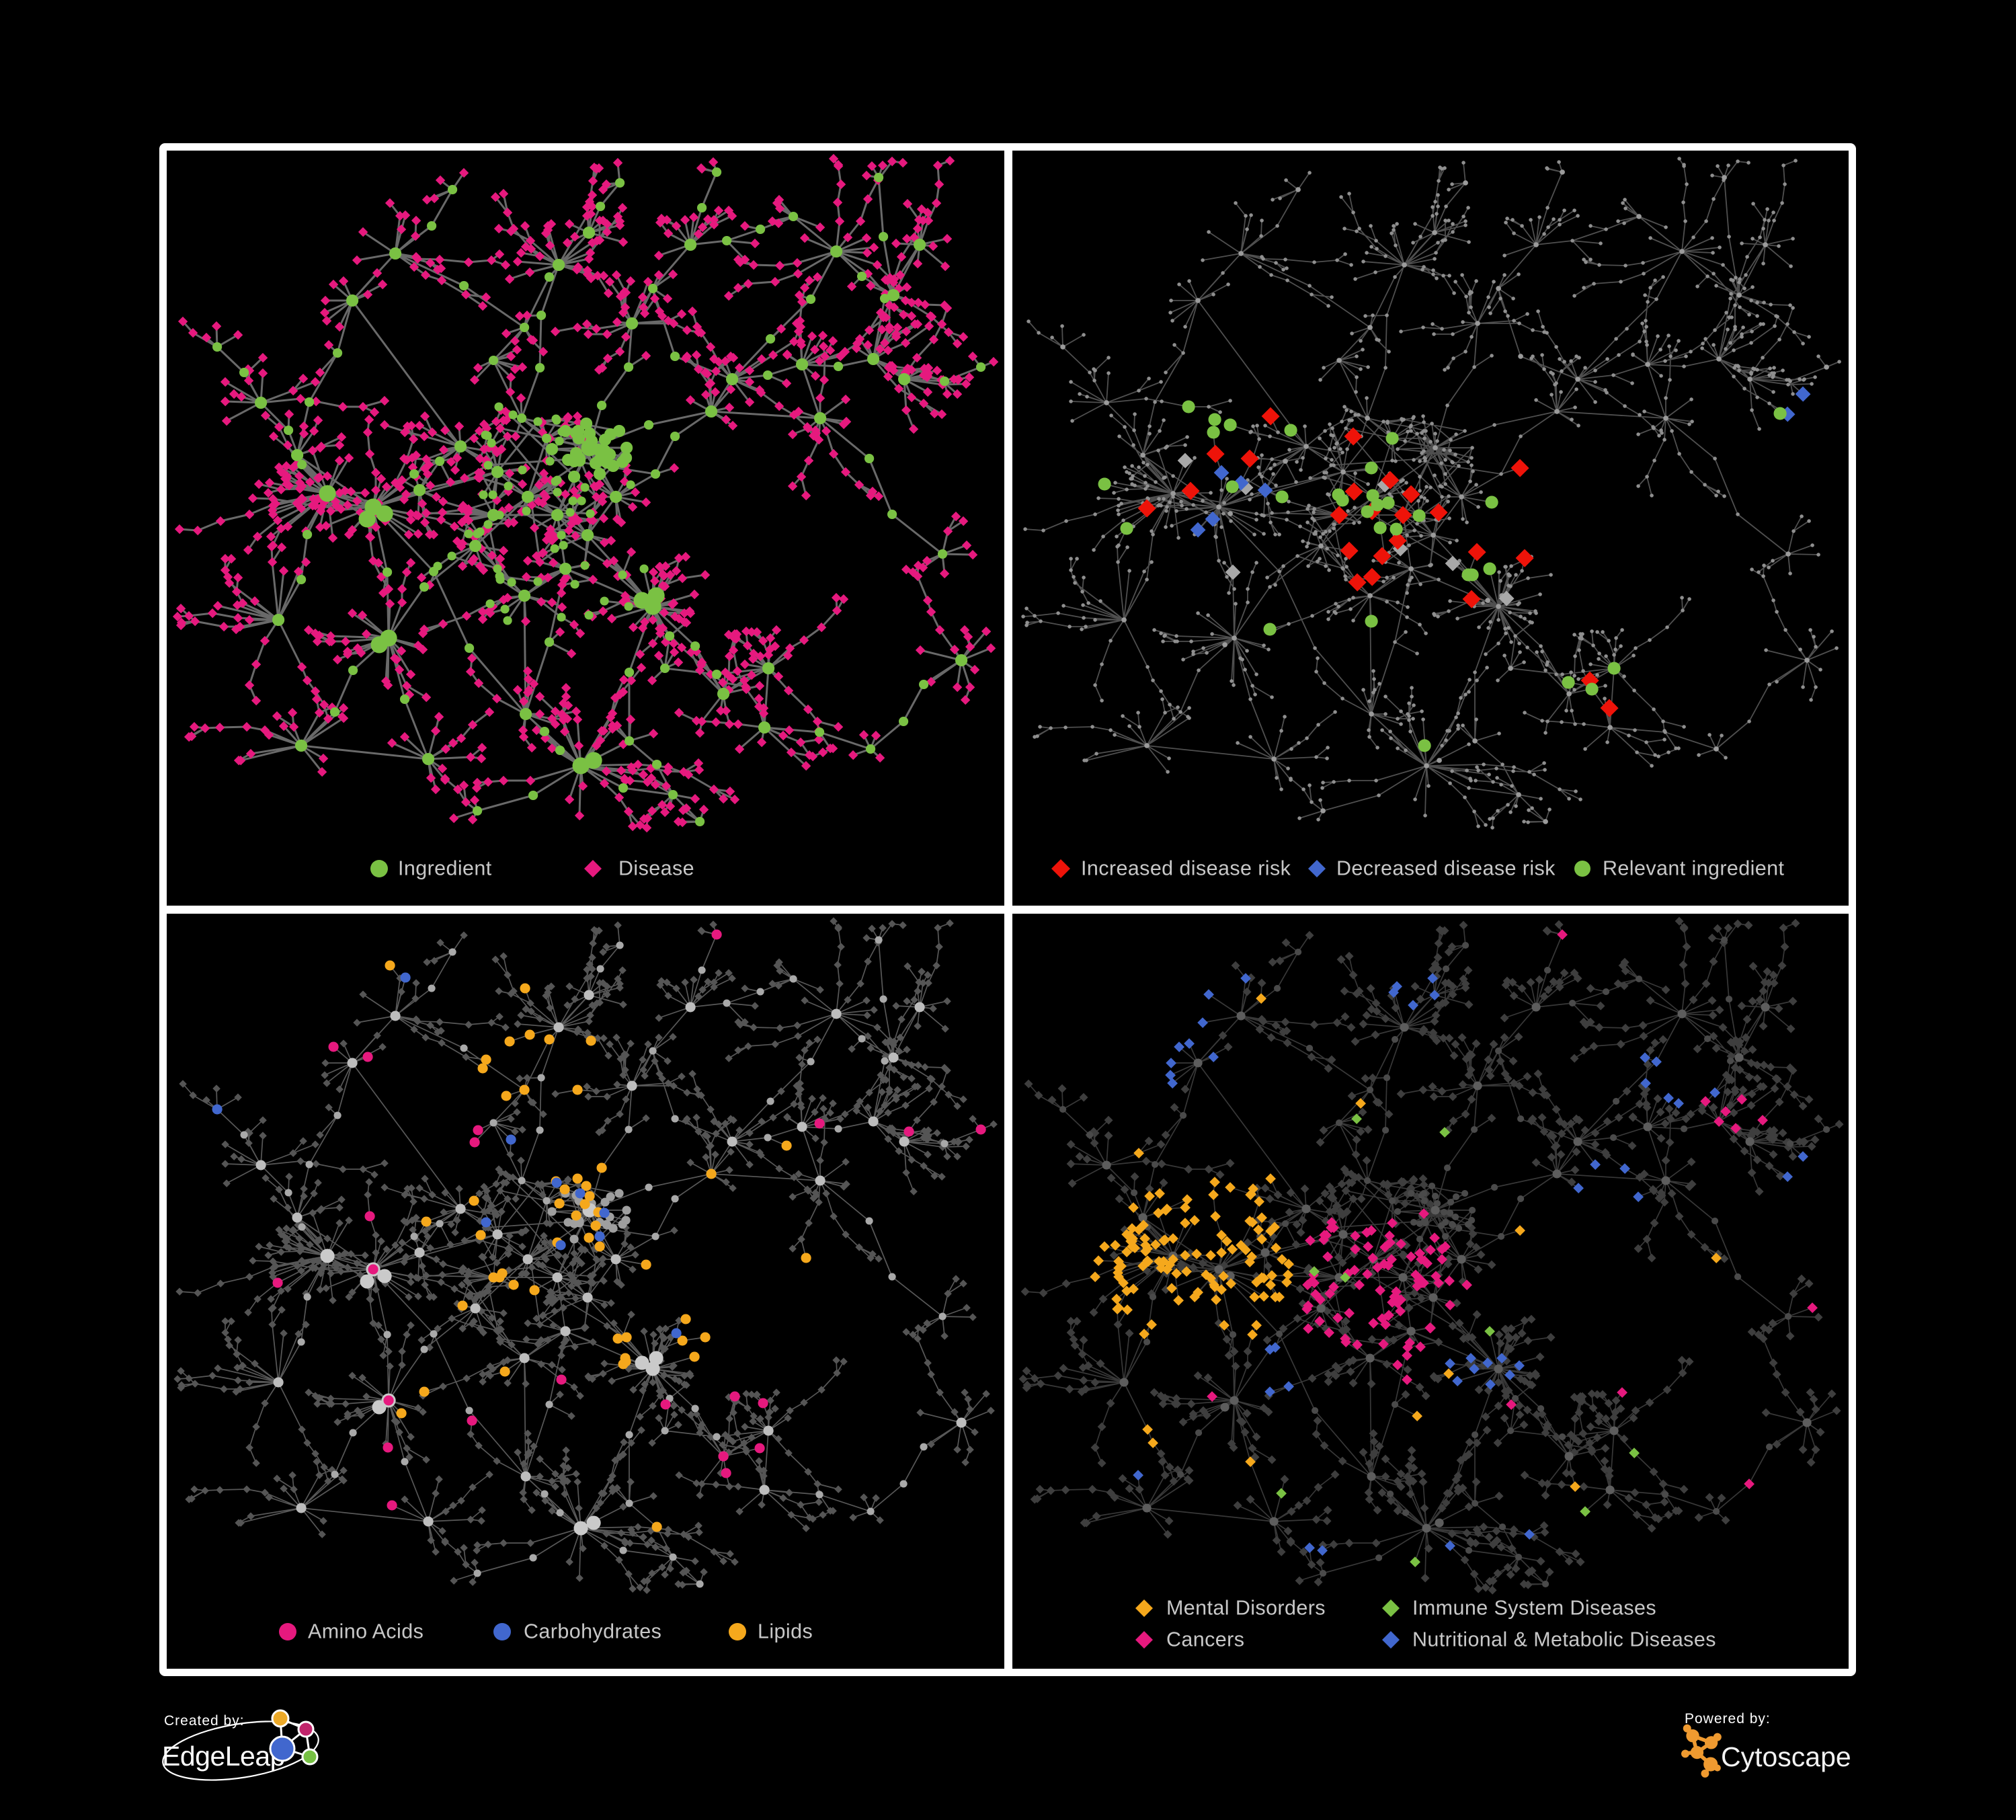 This screenshot has width=2016, height=1820. What do you see at coordinates (1786, 1756) in the screenshot?
I see `svg-text: Cytoscape` at bounding box center [1786, 1756].